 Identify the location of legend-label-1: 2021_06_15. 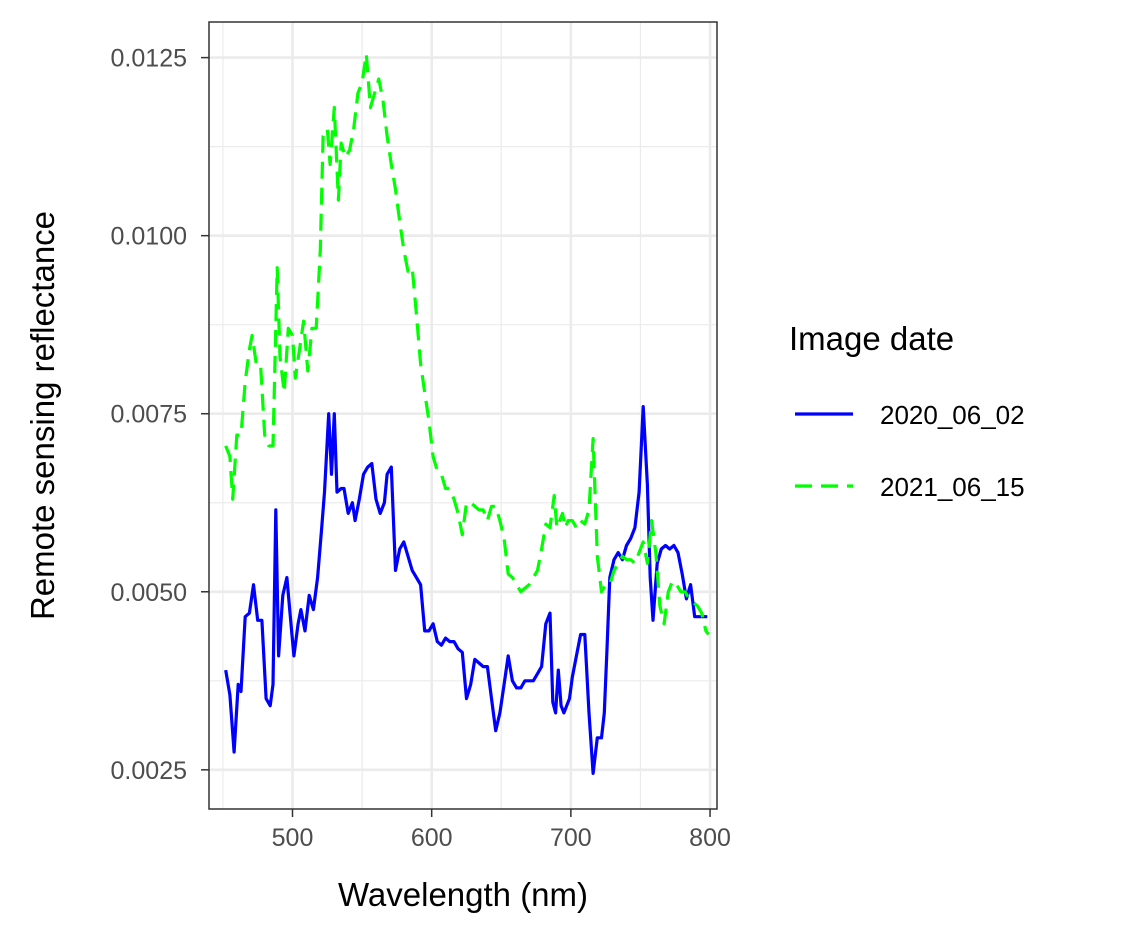
(952, 487).